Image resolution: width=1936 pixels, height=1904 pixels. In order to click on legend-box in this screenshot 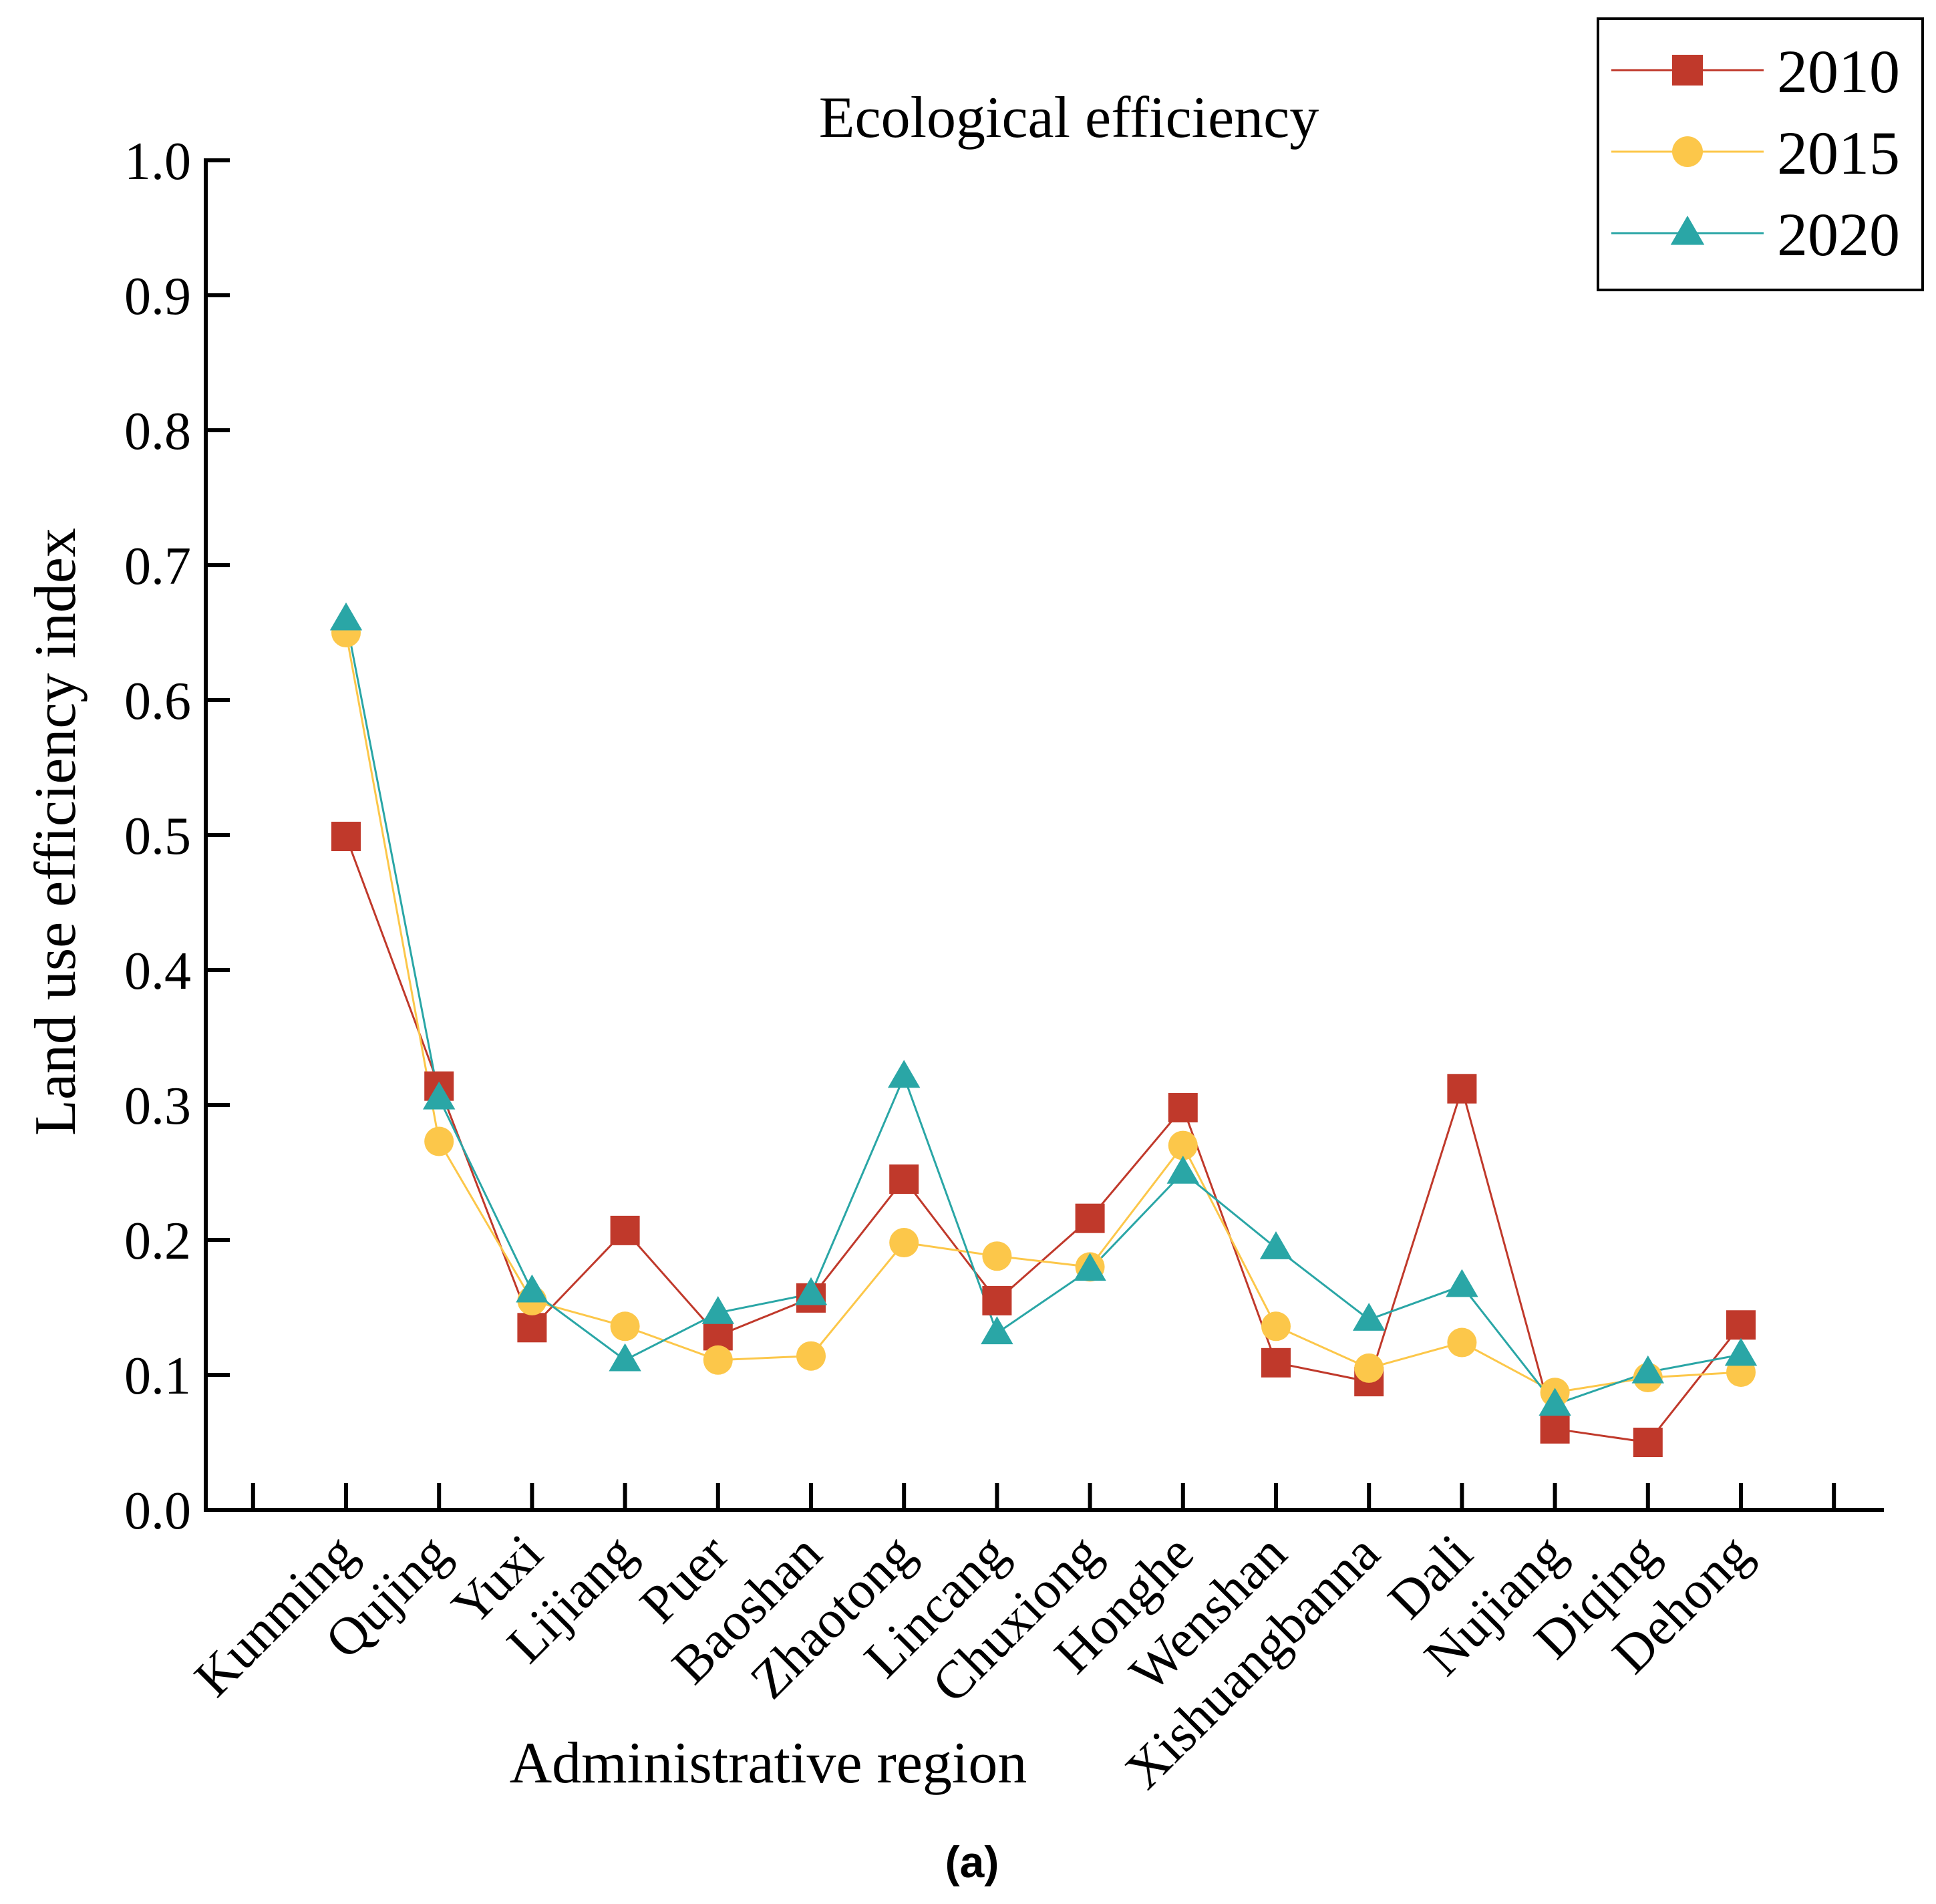, I will do `click(1760, 154)`.